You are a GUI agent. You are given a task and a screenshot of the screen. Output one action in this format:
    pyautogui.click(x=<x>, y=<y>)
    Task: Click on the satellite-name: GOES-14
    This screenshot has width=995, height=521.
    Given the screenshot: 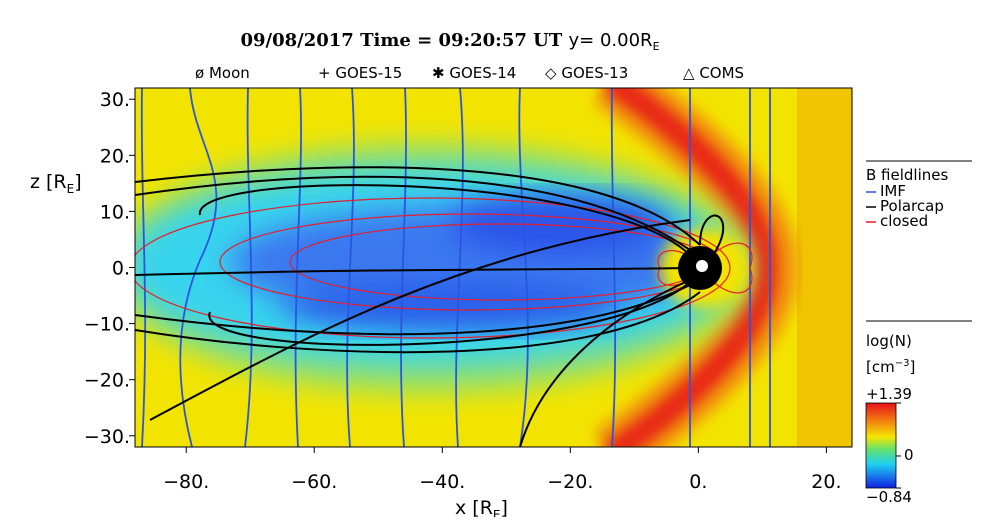 What is the action you would take?
    pyautogui.click(x=482, y=73)
    